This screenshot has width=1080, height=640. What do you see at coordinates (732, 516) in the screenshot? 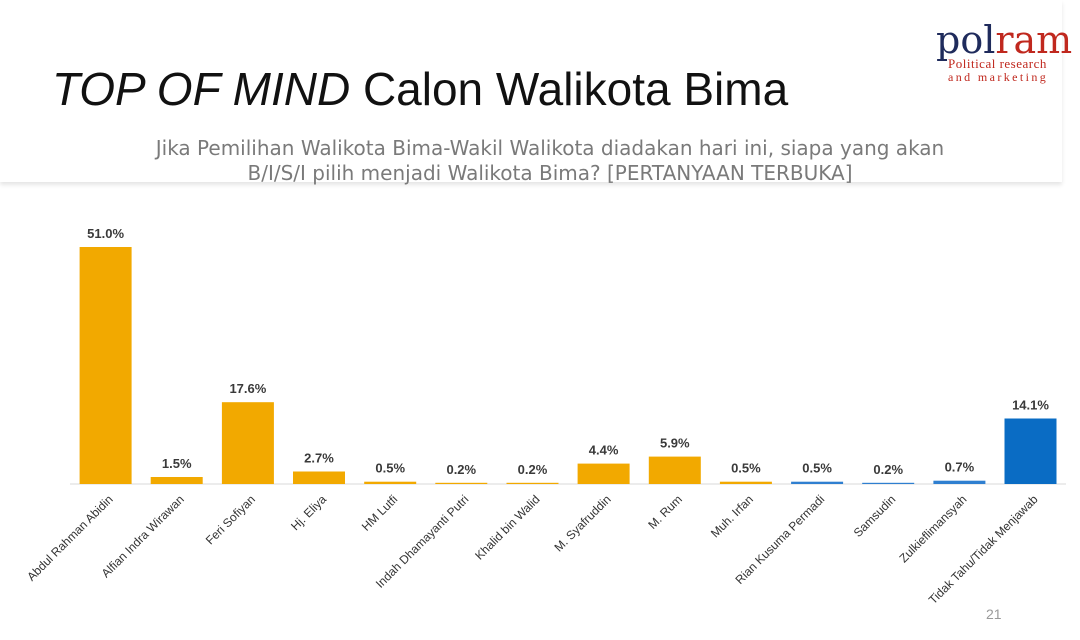
I see `category-tick-label: Muh. Irfan` at bounding box center [732, 516].